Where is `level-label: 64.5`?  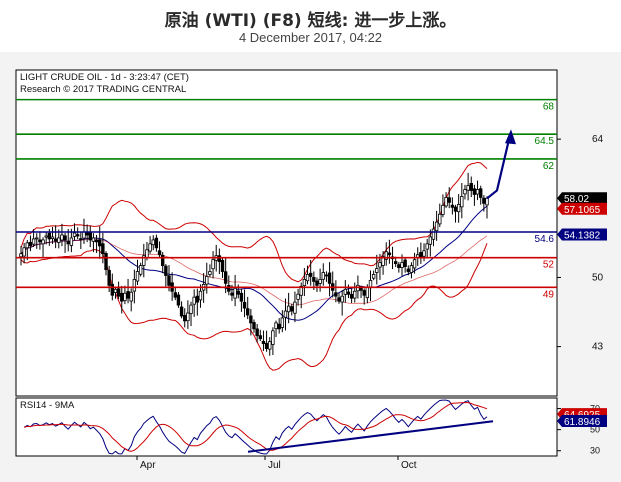
level-label: 64.5 is located at coordinates (545, 141).